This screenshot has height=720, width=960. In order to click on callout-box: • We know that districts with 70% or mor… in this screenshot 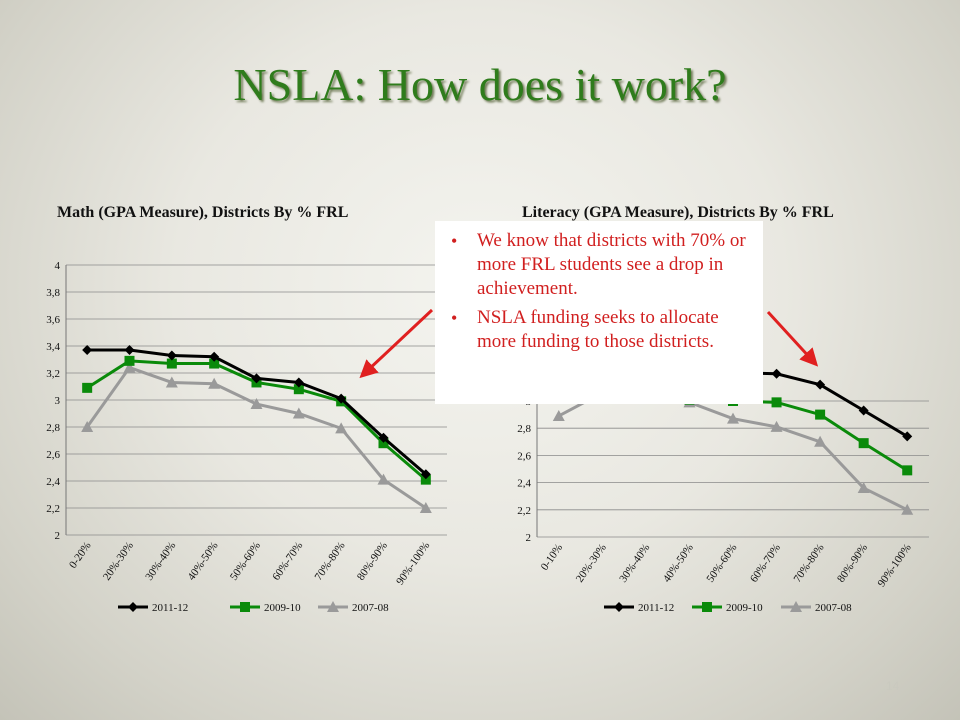, I will do `click(599, 312)`.